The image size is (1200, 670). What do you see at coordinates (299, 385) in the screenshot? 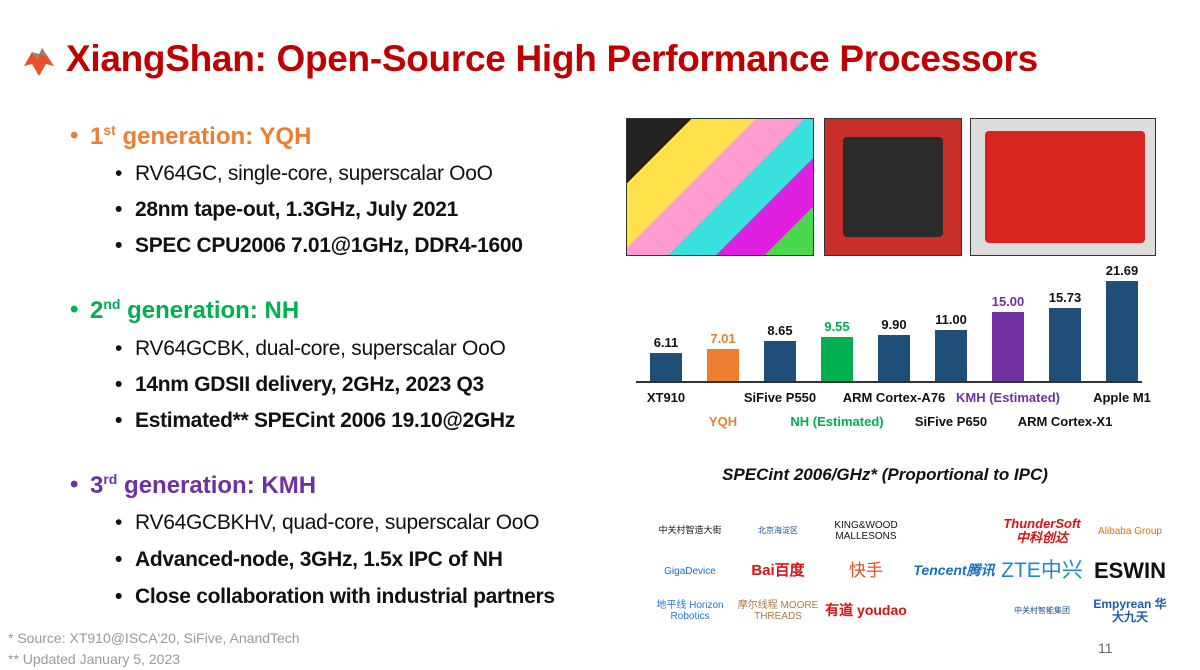
I see `generation-detail: 14nm GDSII delivery, 2GHz, 2023 Q3` at bounding box center [299, 385].